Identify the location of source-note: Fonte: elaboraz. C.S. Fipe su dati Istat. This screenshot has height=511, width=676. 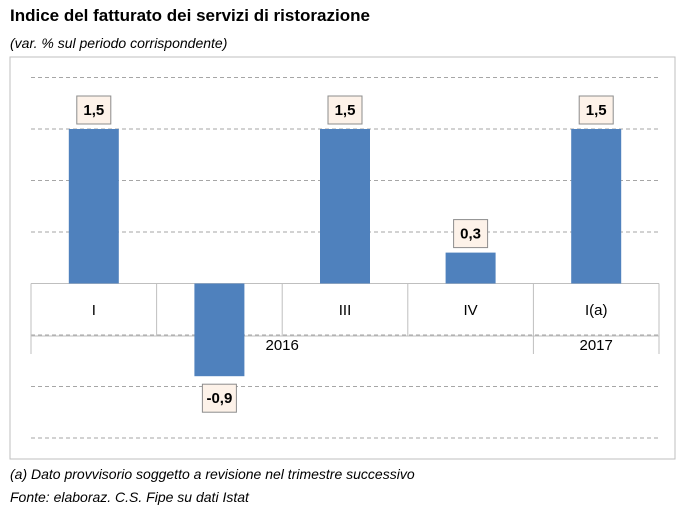
(129, 497).